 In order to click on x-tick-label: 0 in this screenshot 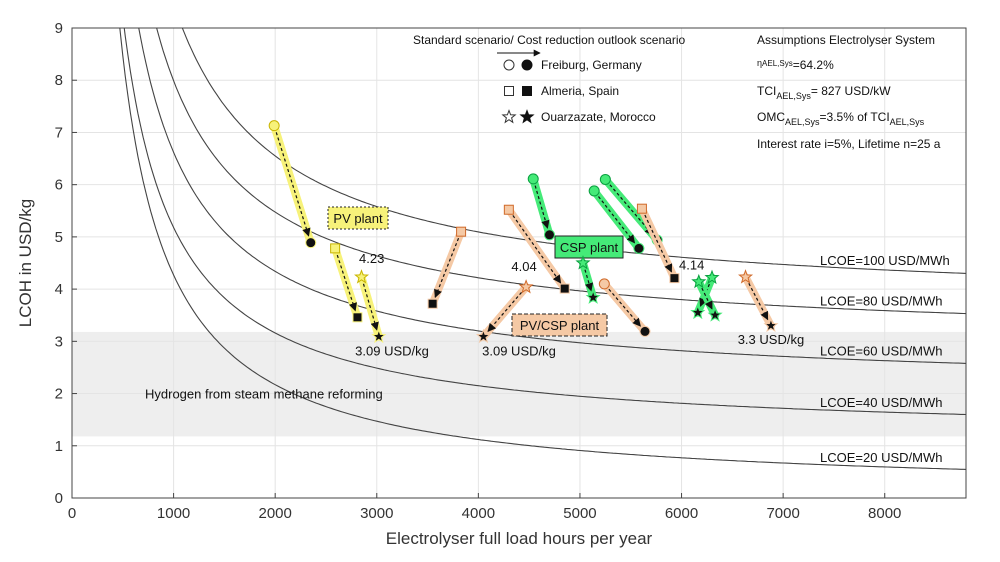, I will do `click(72, 513)`.